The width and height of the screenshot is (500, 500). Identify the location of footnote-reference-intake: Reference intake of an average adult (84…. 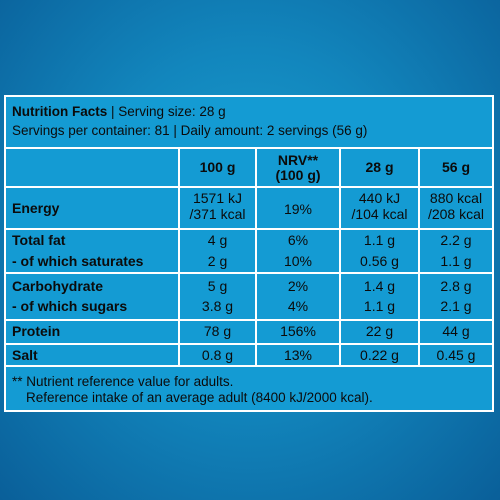
(199, 397).